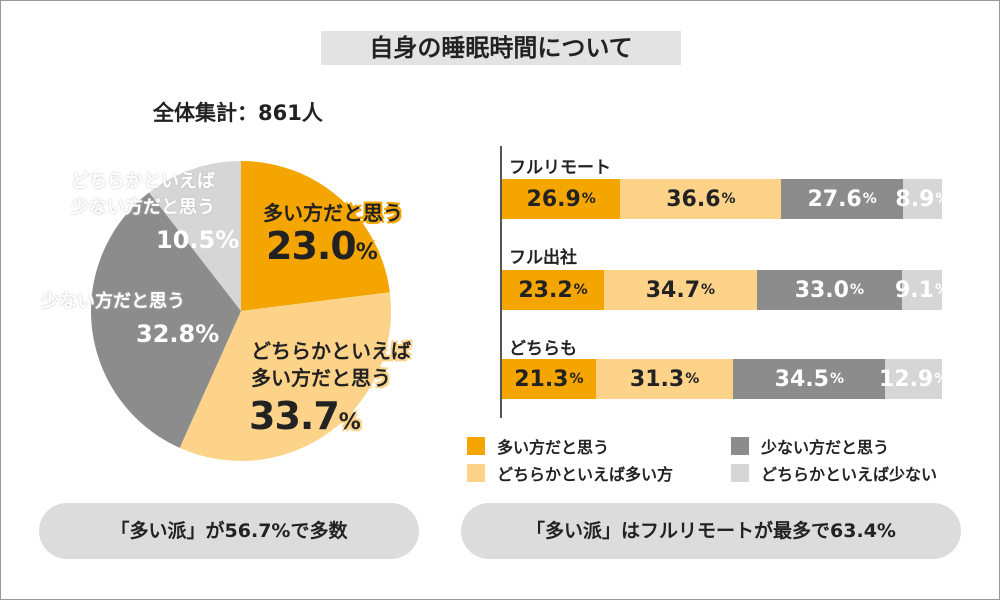 Image resolution: width=1000 pixels, height=601 pixels. Describe the element at coordinates (560, 168) in the screenshot. I see `bar-category-0: フルリモート` at that location.